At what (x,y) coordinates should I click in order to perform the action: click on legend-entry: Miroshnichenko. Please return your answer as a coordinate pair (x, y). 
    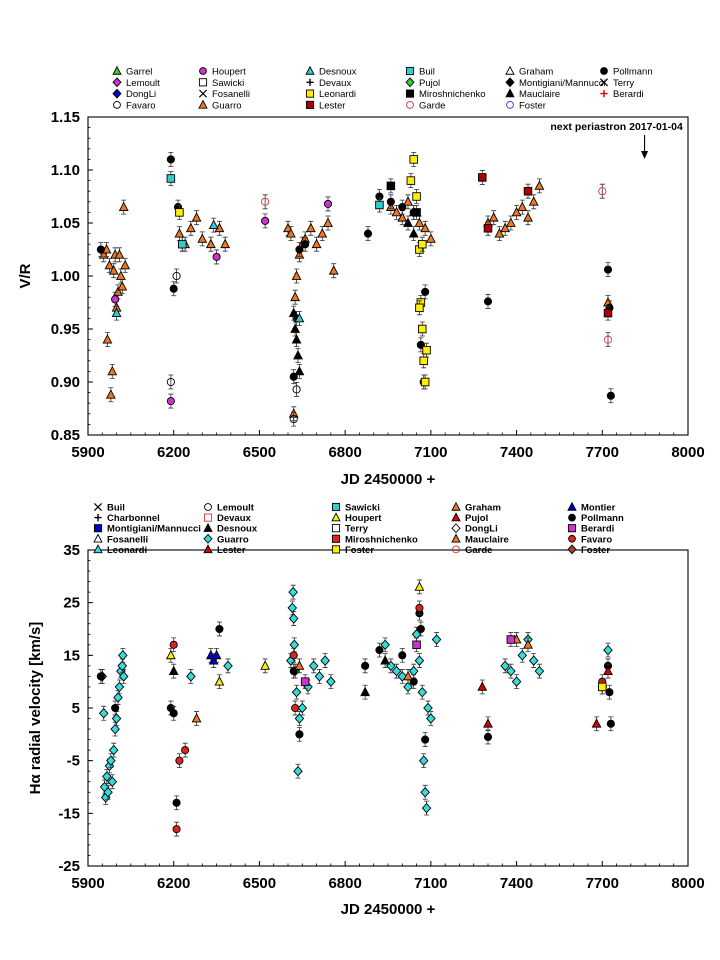
    Looking at the image, I should click on (445, 94).